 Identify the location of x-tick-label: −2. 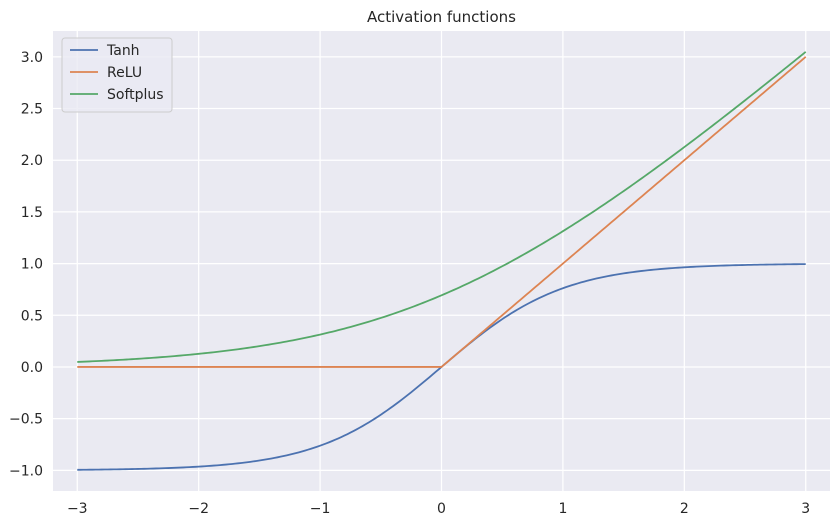
(198, 509).